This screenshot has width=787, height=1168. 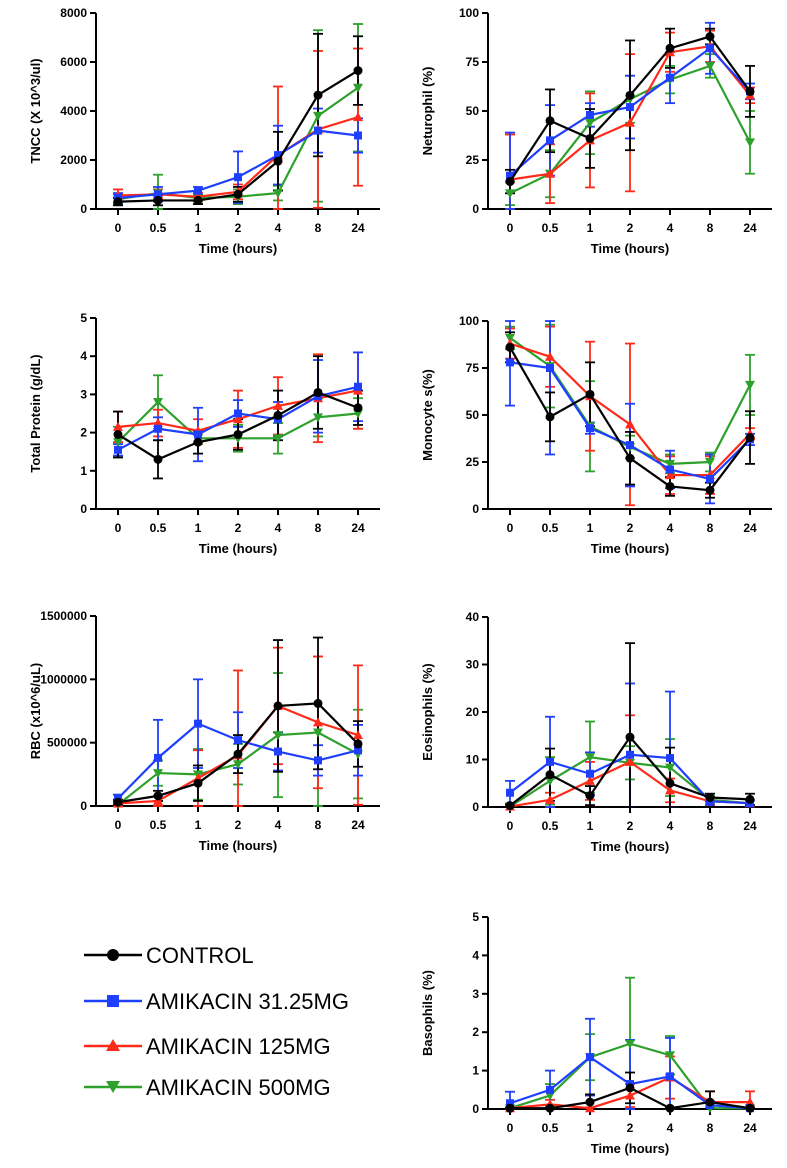 What do you see at coordinates (238, 228) in the screenshot?
I see `tncc-x-tick-label: 2` at bounding box center [238, 228].